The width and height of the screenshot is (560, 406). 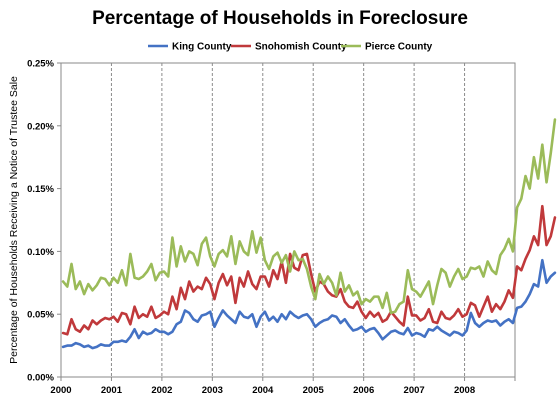 I want to click on y-tick-label: 0.05%, so click(x=40, y=315).